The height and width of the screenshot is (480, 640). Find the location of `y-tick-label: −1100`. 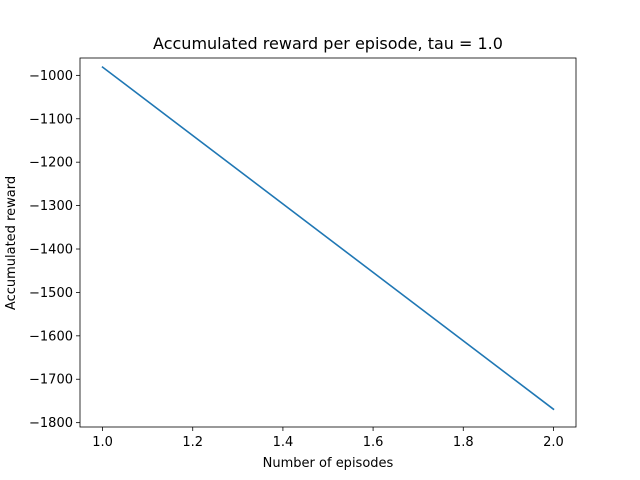

y-tick-label: −1100 is located at coordinates (51, 119).